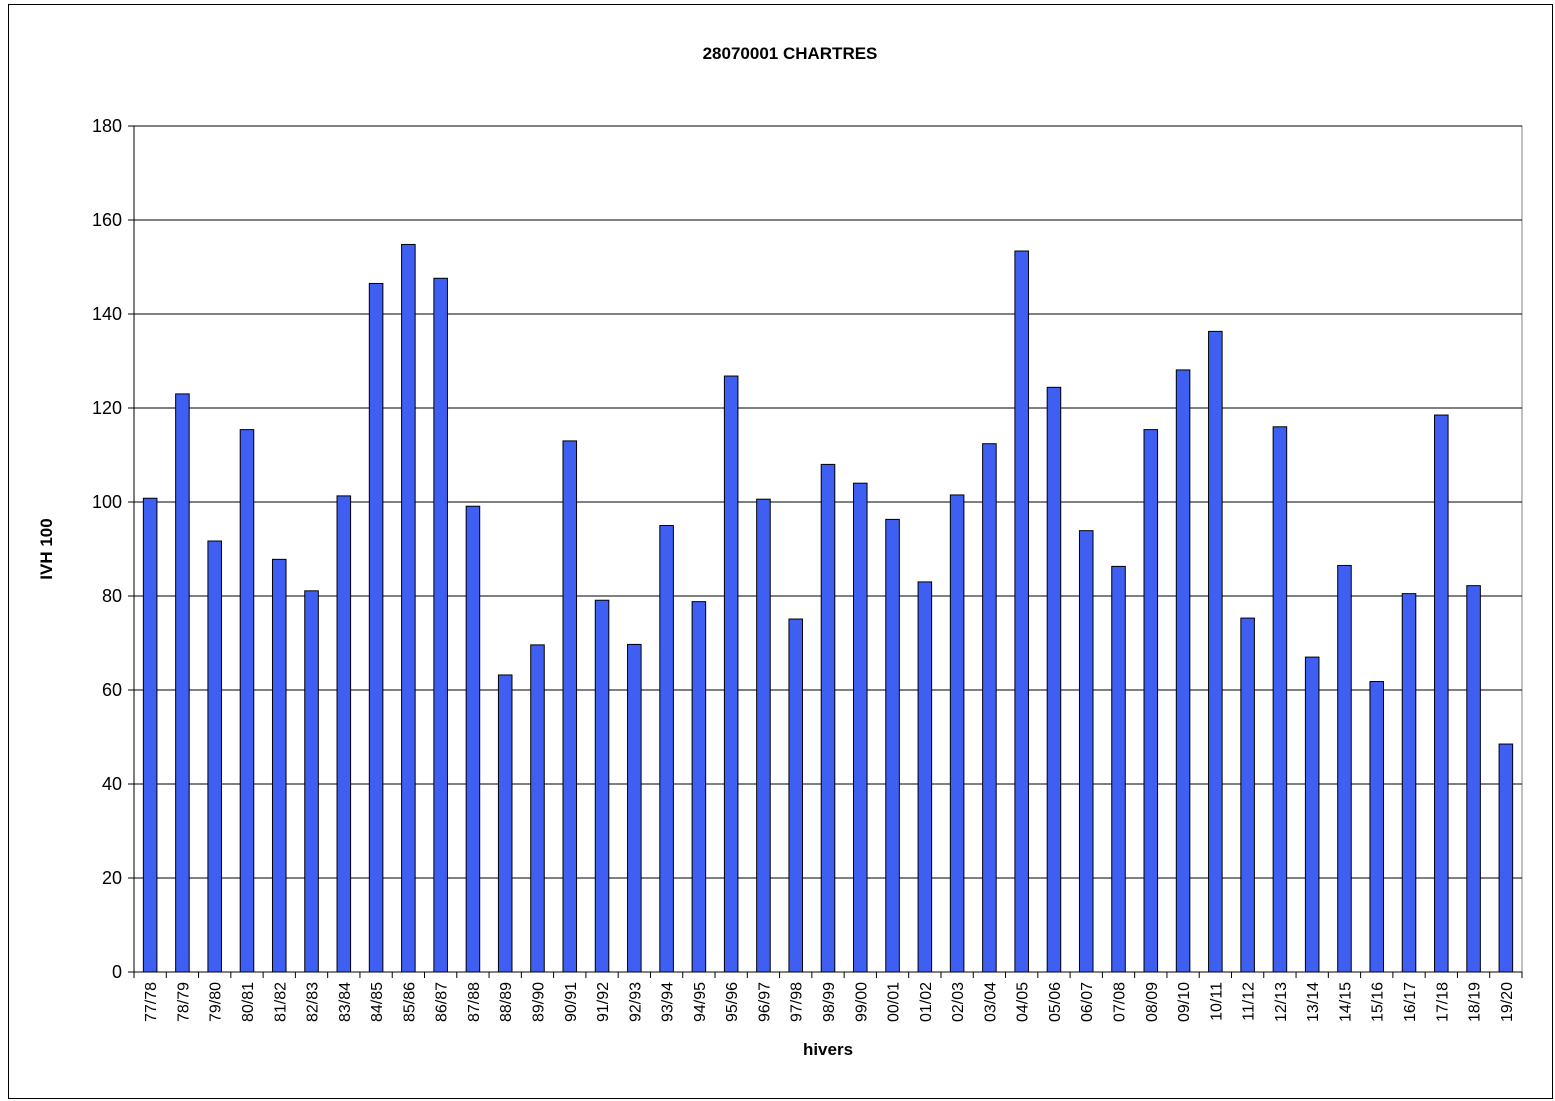 This screenshot has height=1101, width=1555. I want to click on x-tick-label: 07/08, so click(1120, 1002).